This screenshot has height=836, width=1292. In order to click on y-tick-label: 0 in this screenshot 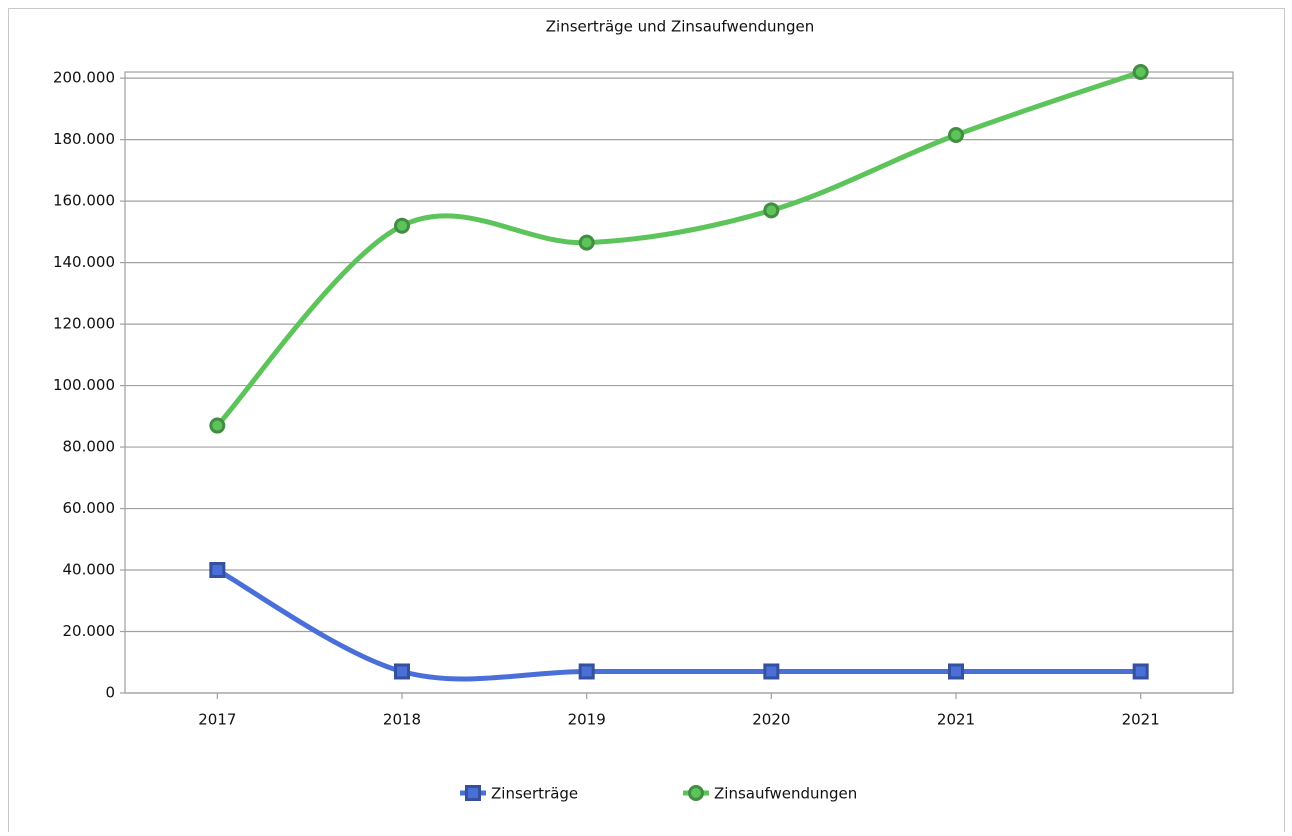, I will do `click(110, 693)`.